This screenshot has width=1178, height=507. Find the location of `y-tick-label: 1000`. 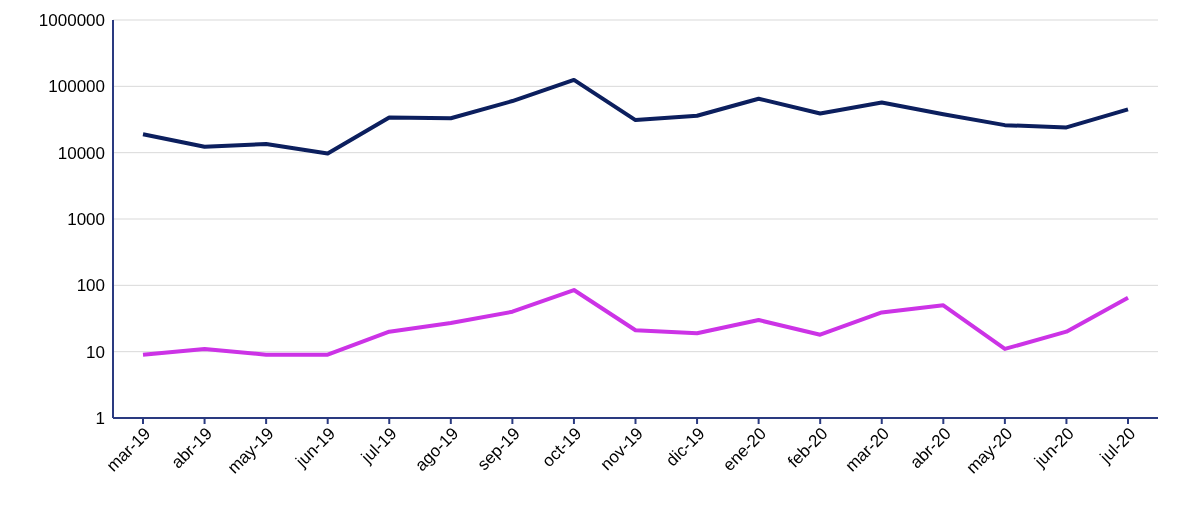

y-tick-label: 1000 is located at coordinates (86, 220).